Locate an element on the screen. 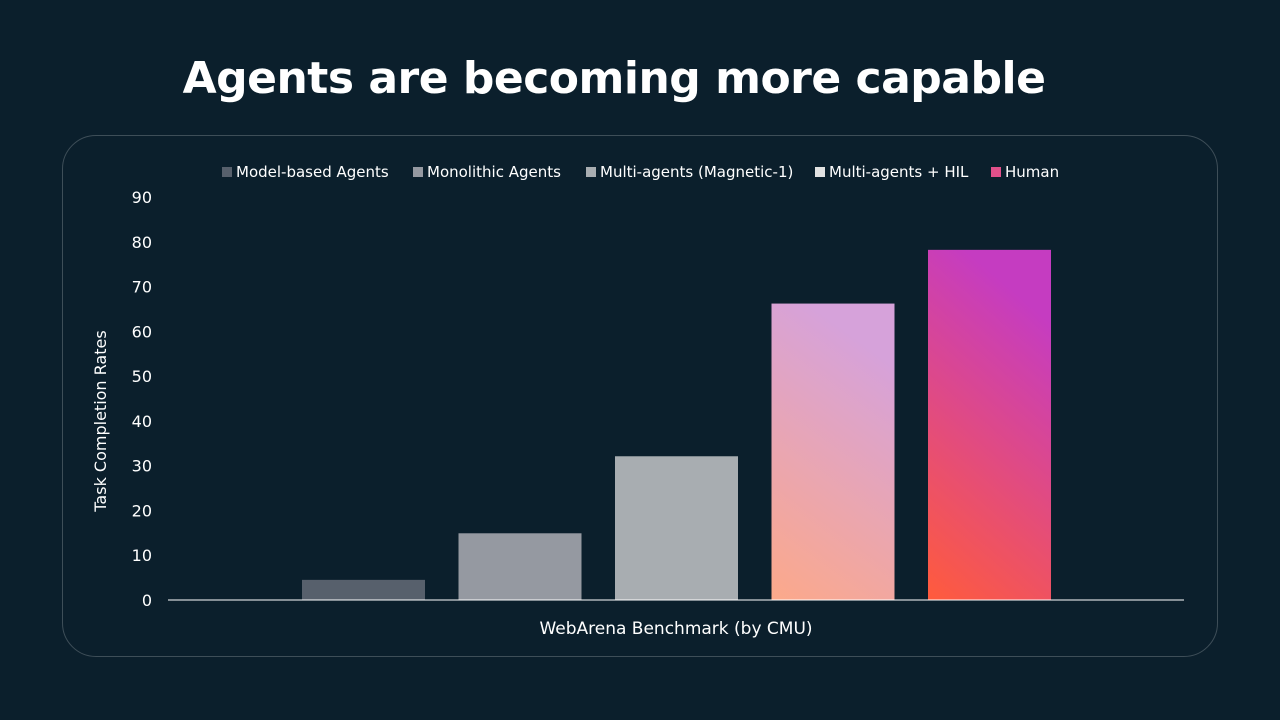  legend-label: Multi-agents + HIL is located at coordinates (899, 172).